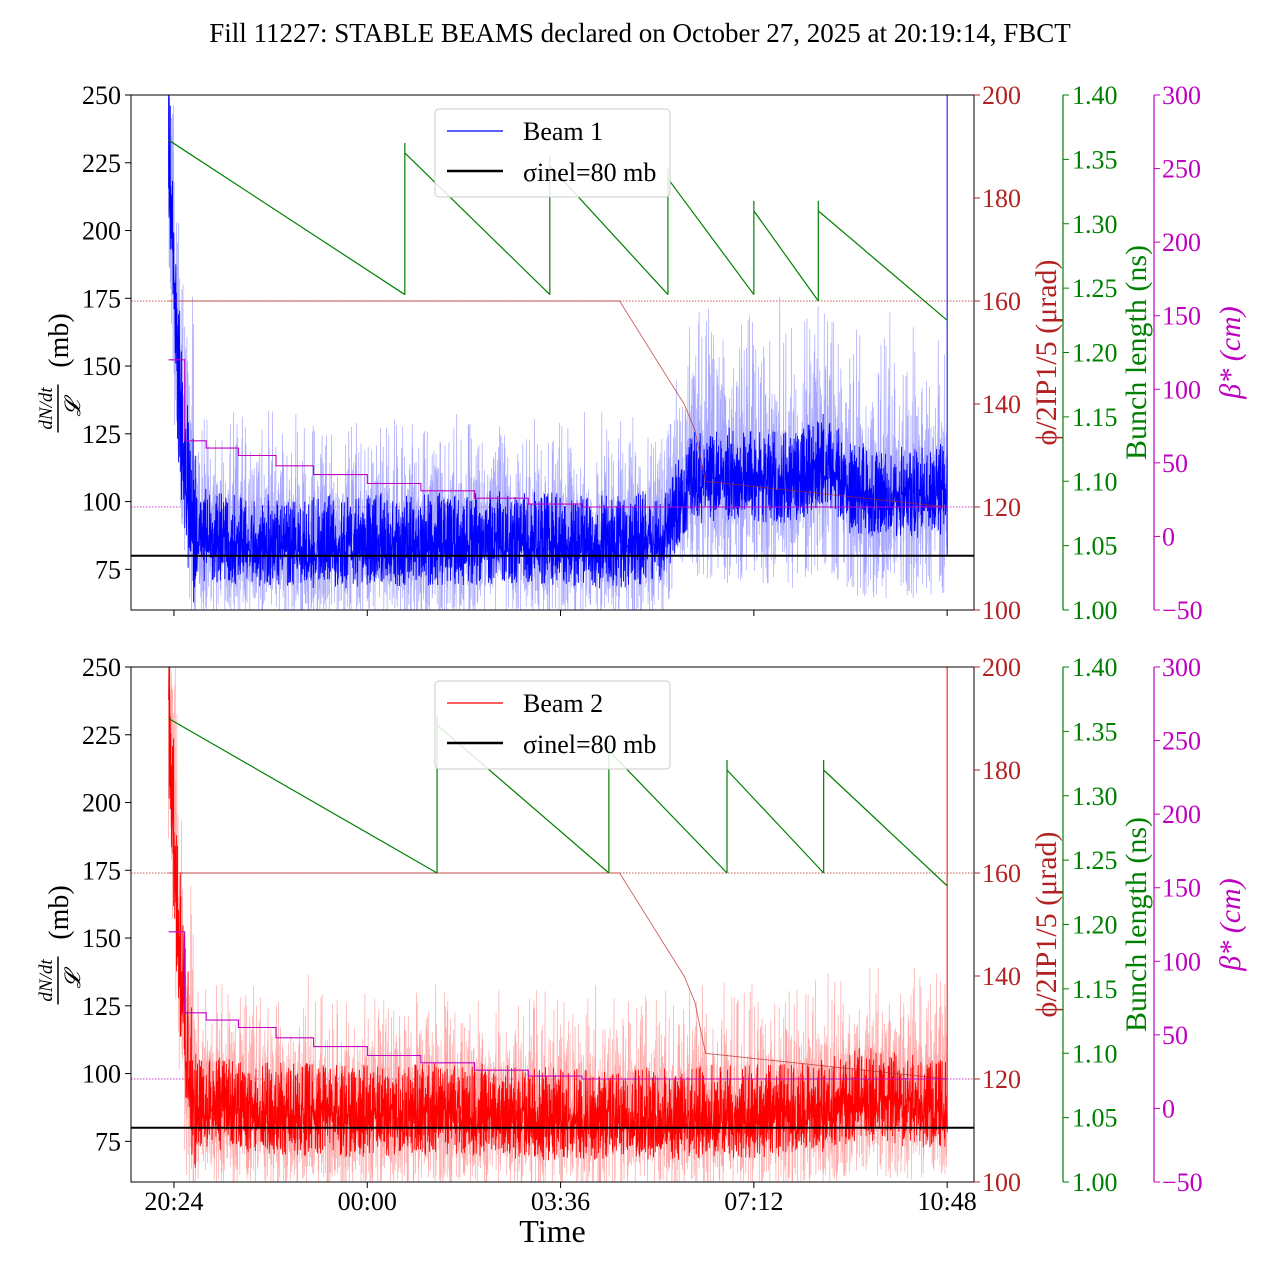 The height and width of the screenshot is (1280, 1280). I want to click on x-tick-label: 20:24, so click(173, 1201).